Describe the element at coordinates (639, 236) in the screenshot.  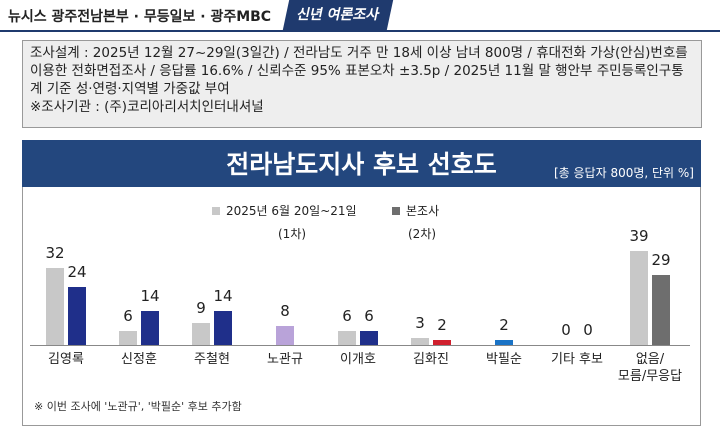
I see `value-label: 39` at that location.